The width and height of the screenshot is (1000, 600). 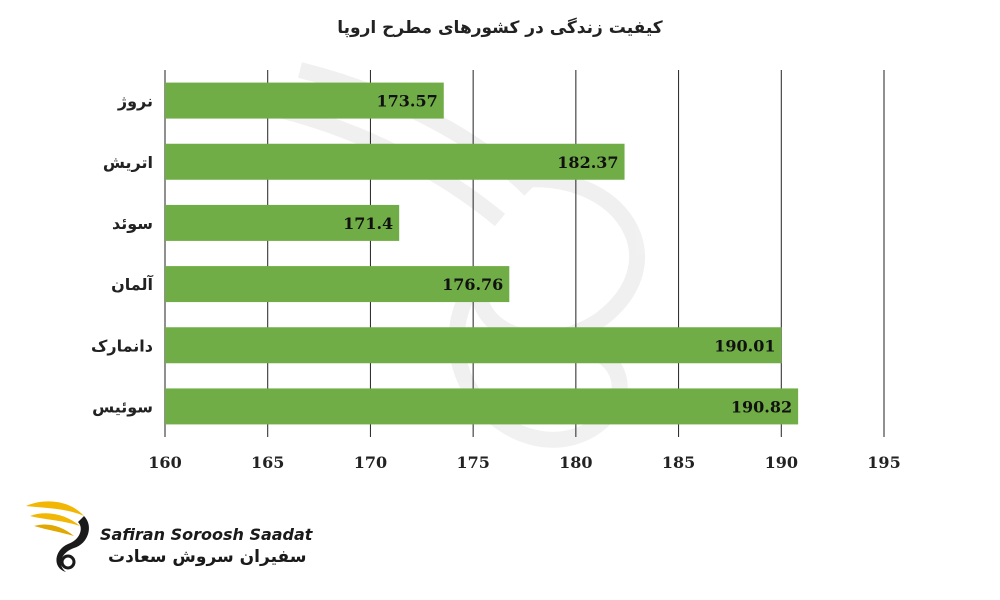 What do you see at coordinates (206, 534) in the screenshot?
I see `brand-name-en: Safiran Soroosh Saadat` at bounding box center [206, 534].